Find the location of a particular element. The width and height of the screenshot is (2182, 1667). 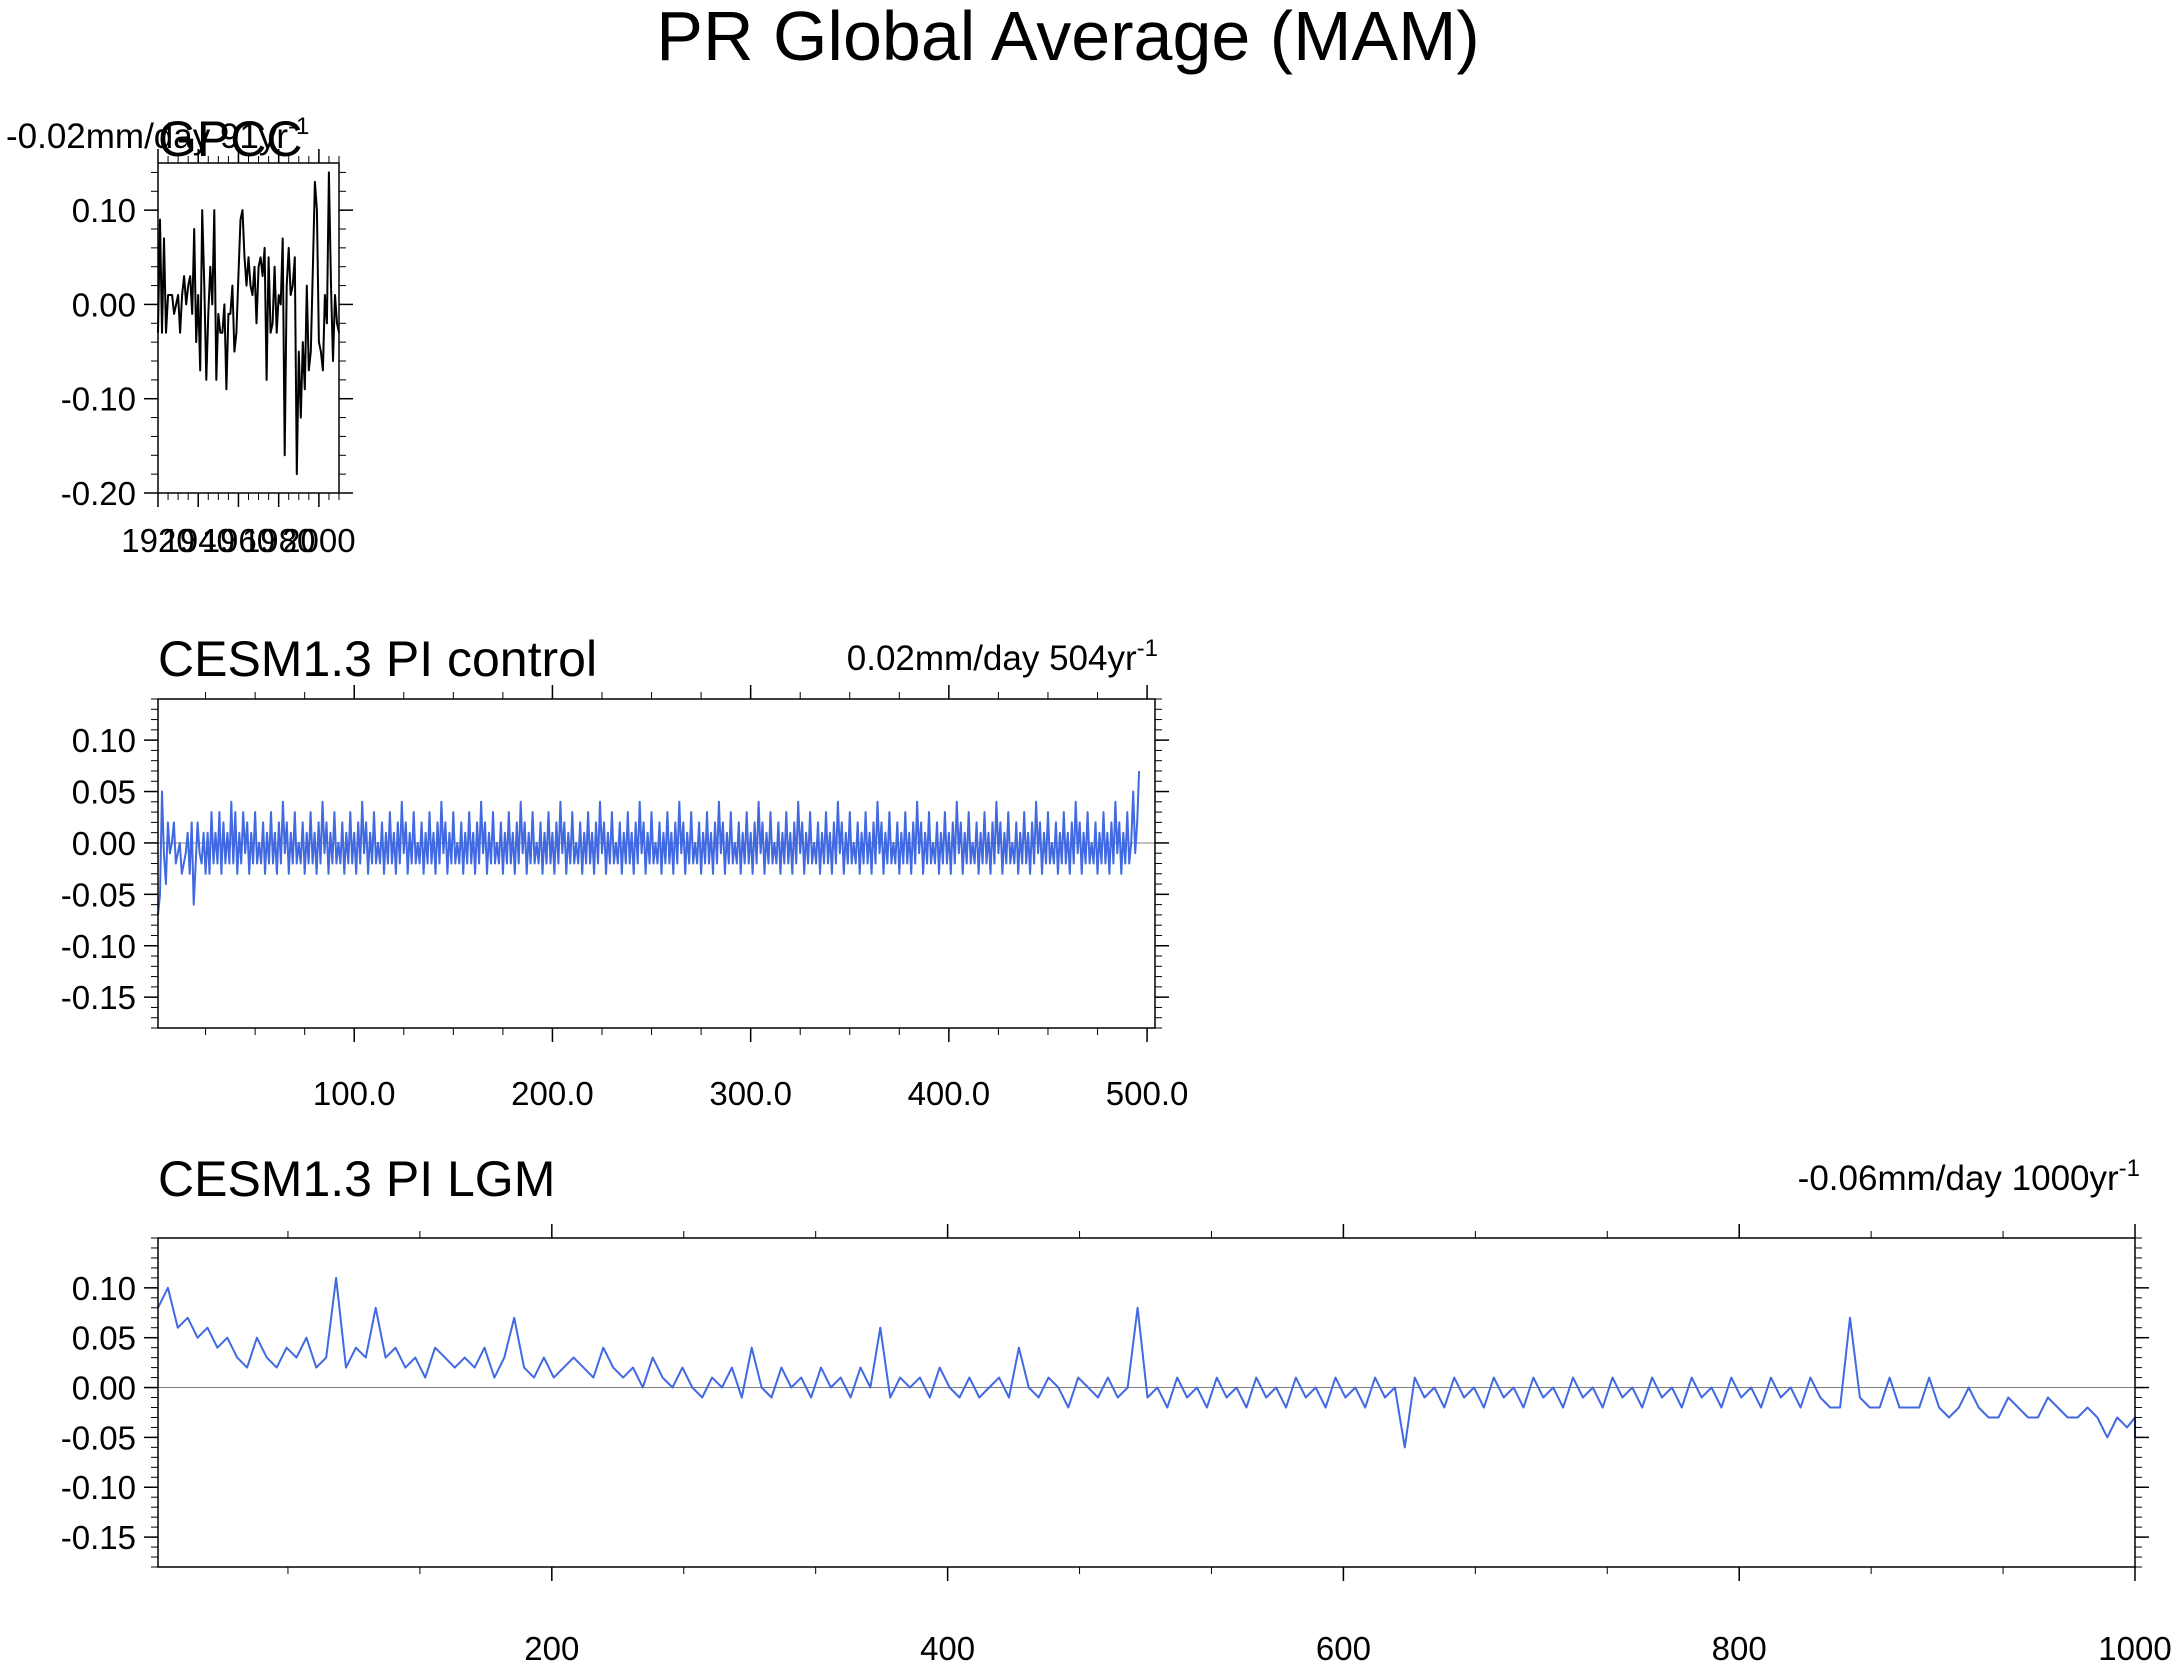

panel-lgm-title: CESM1.3 PI LGM is located at coordinates (356, 1179).